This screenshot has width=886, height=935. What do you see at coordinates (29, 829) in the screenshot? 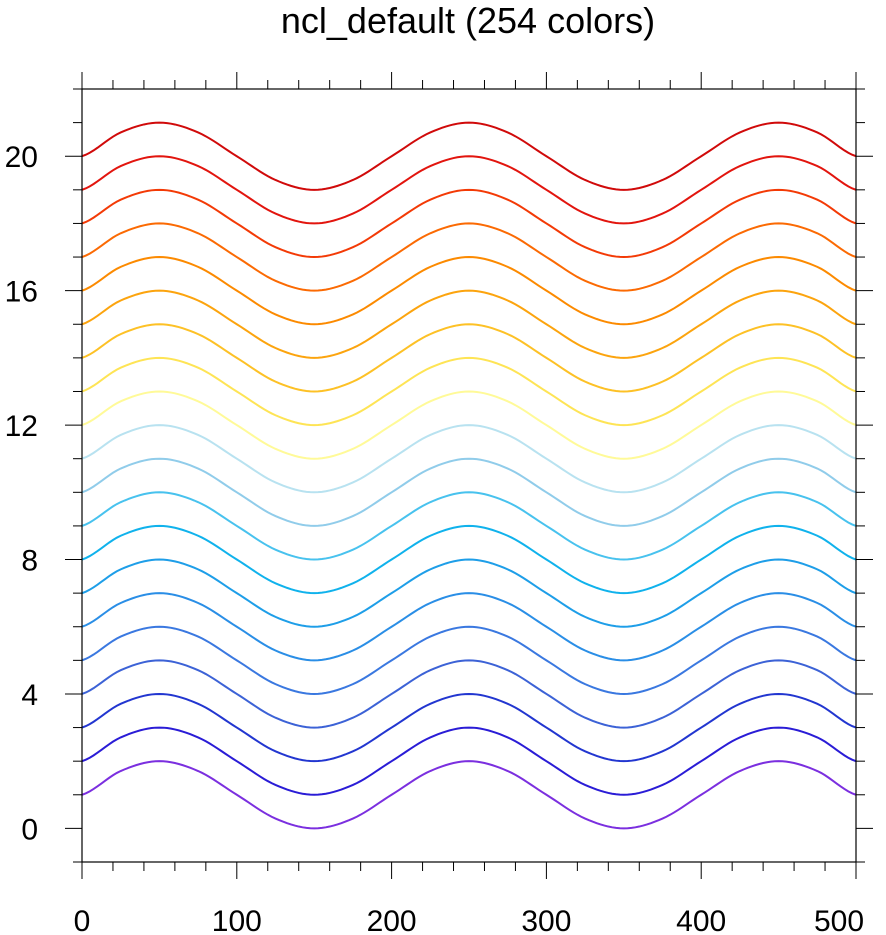
I see `y-tick-label: 0` at bounding box center [29, 829].